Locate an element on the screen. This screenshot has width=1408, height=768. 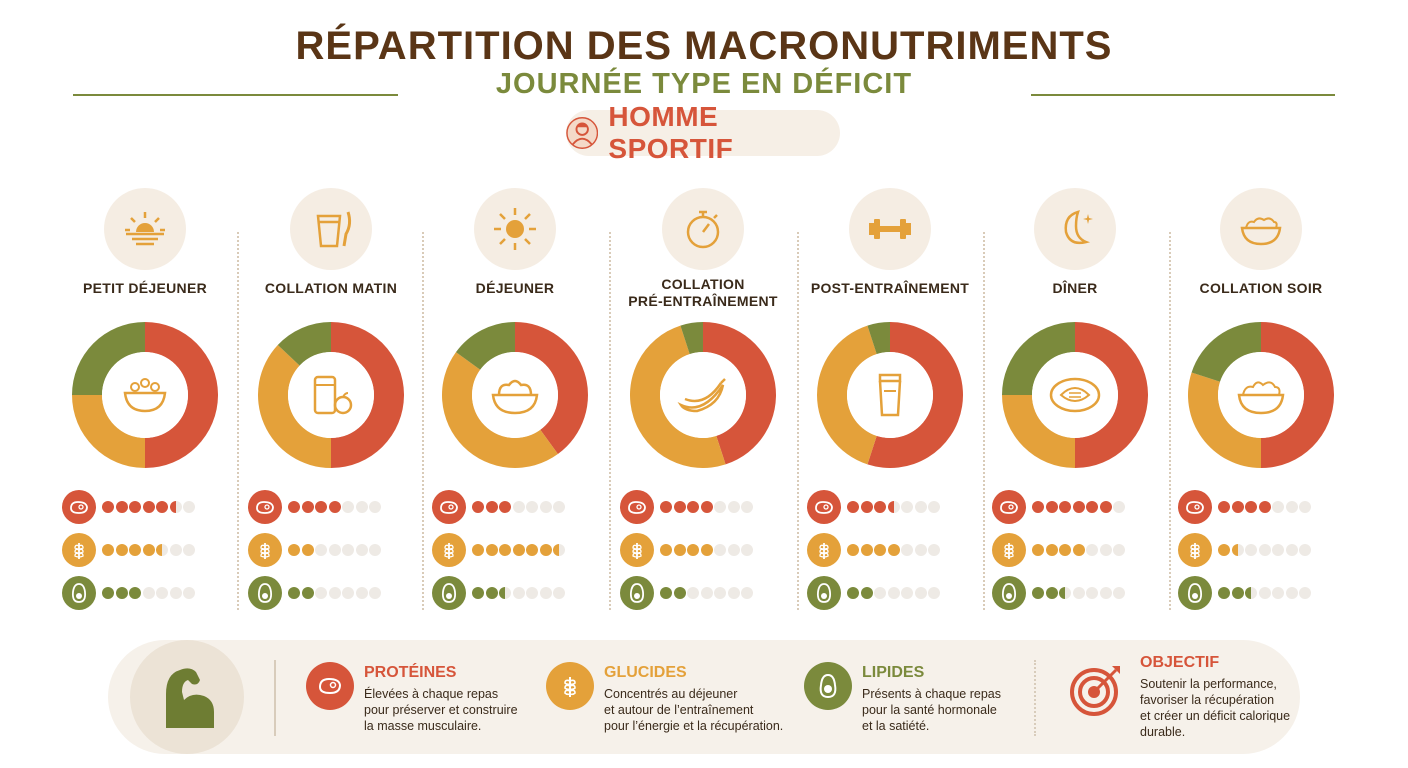
stopwatch-icon is located at coordinates (703, 229).